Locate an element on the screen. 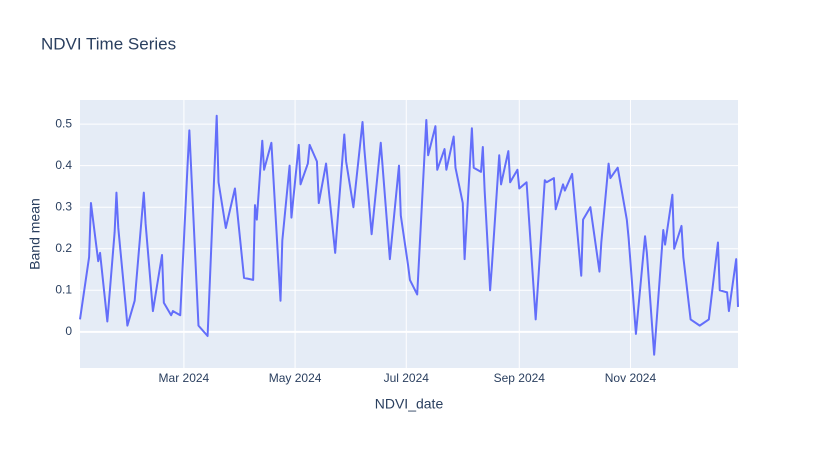 This screenshot has height=450, width=818. y-tick-label: 0.2 is located at coordinates (63, 248).